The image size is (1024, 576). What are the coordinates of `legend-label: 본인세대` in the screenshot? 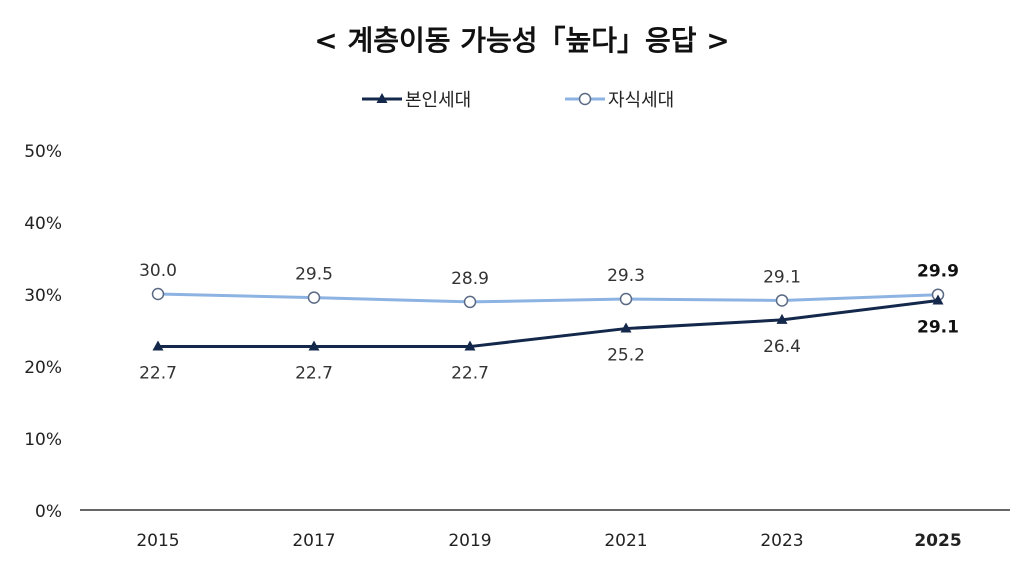 It's located at (438, 100).